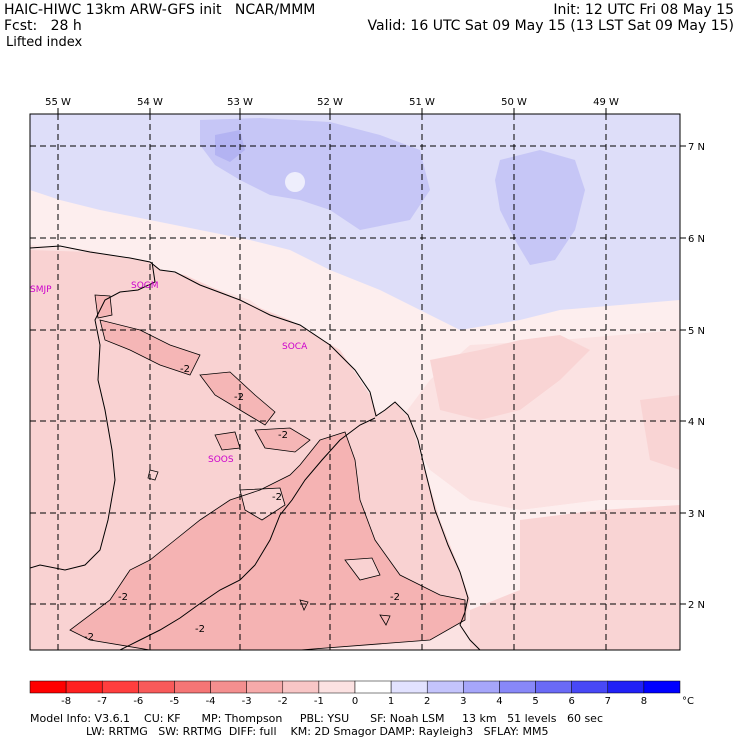  Describe the element at coordinates (606, 102) in the screenshot. I see `lon-label-49w: 49 W` at that location.